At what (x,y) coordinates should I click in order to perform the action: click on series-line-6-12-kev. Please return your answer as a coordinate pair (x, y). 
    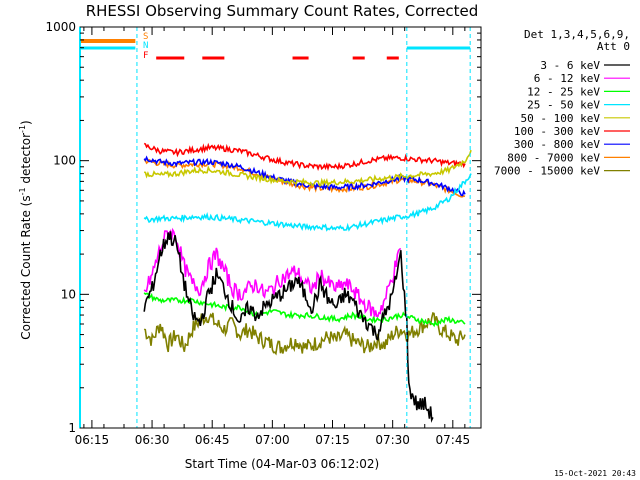
    Looking at the image, I should click on (272, 272).